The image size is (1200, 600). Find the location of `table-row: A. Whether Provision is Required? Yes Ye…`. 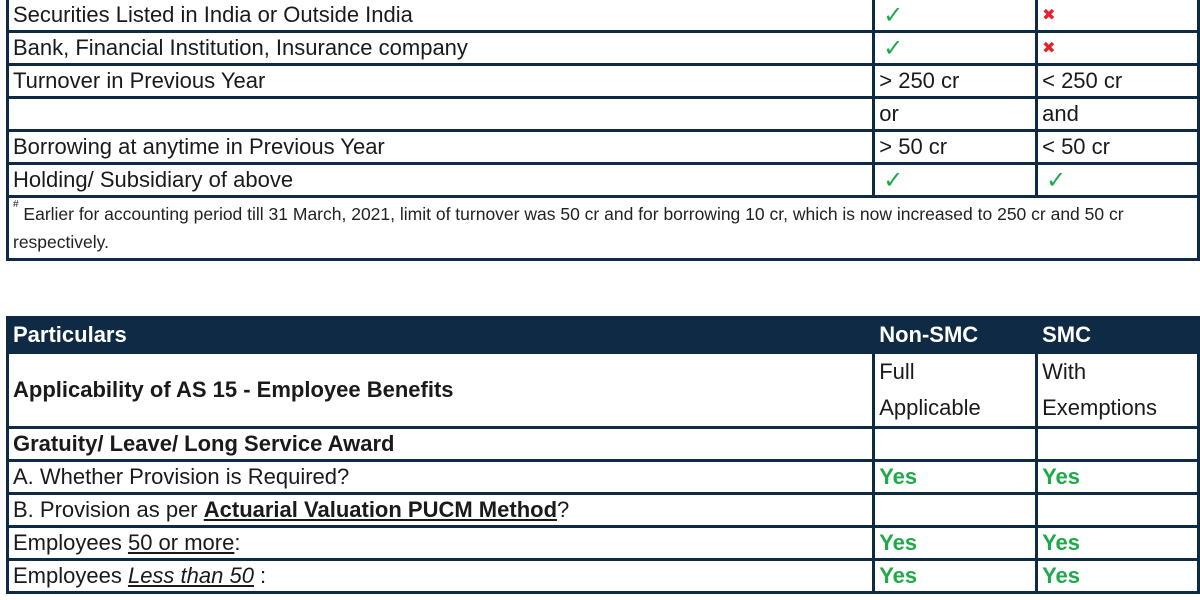

table-row: A. Whether Provision is Required? Yes Ye… is located at coordinates (602, 477).